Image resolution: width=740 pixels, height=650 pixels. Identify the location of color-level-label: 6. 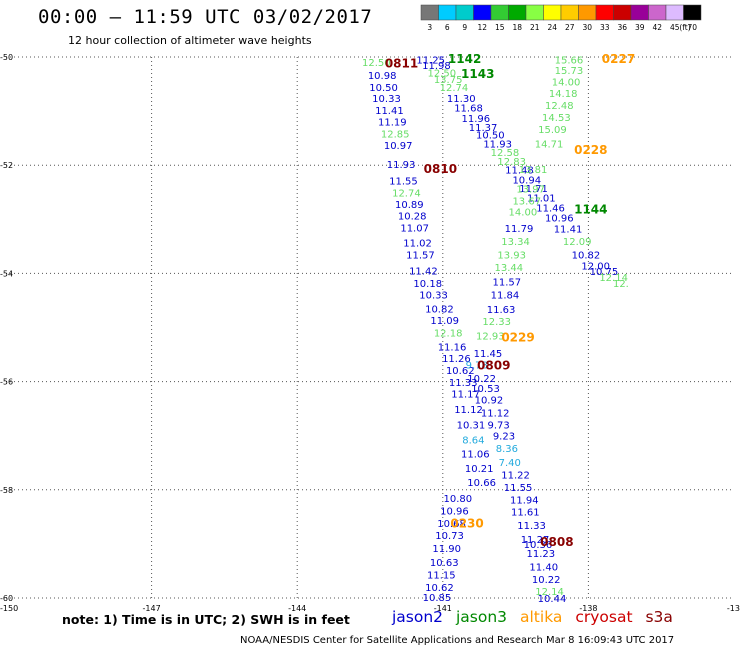
(447, 27).